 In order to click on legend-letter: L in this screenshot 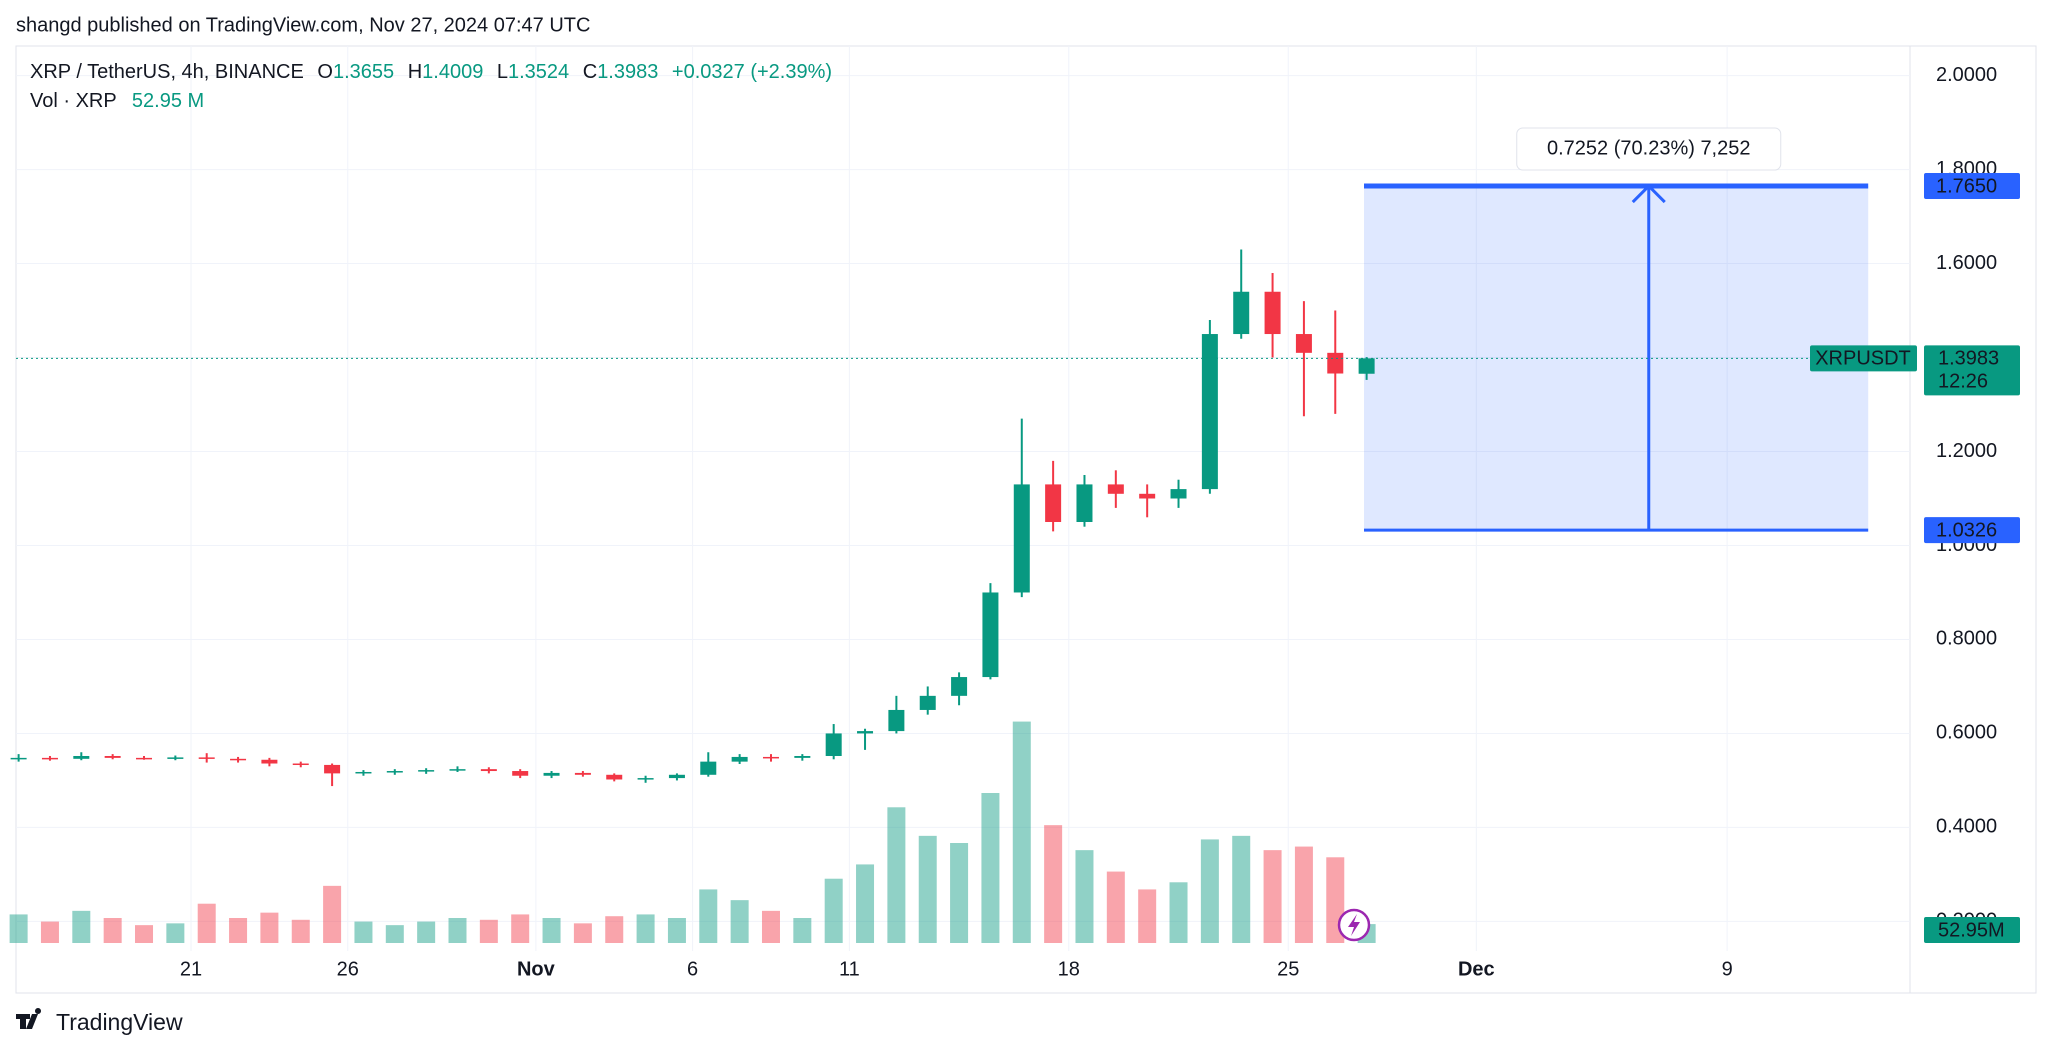, I will do `click(502, 72)`.